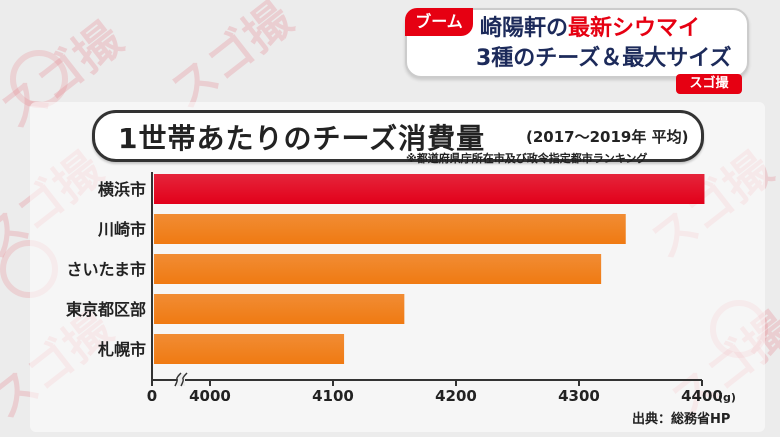  Describe the element at coordinates (121, 229) in the screenshot. I see `category-label: 川崎市` at that location.